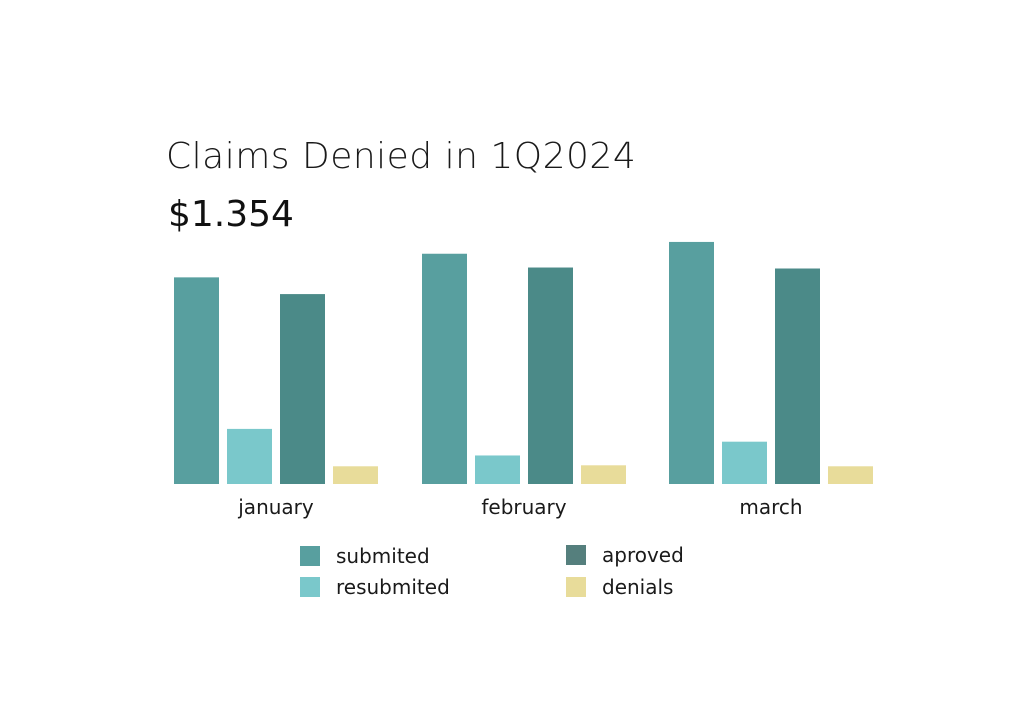  What do you see at coordinates (691, 362) in the screenshot?
I see `bar-submited-march` at bounding box center [691, 362].